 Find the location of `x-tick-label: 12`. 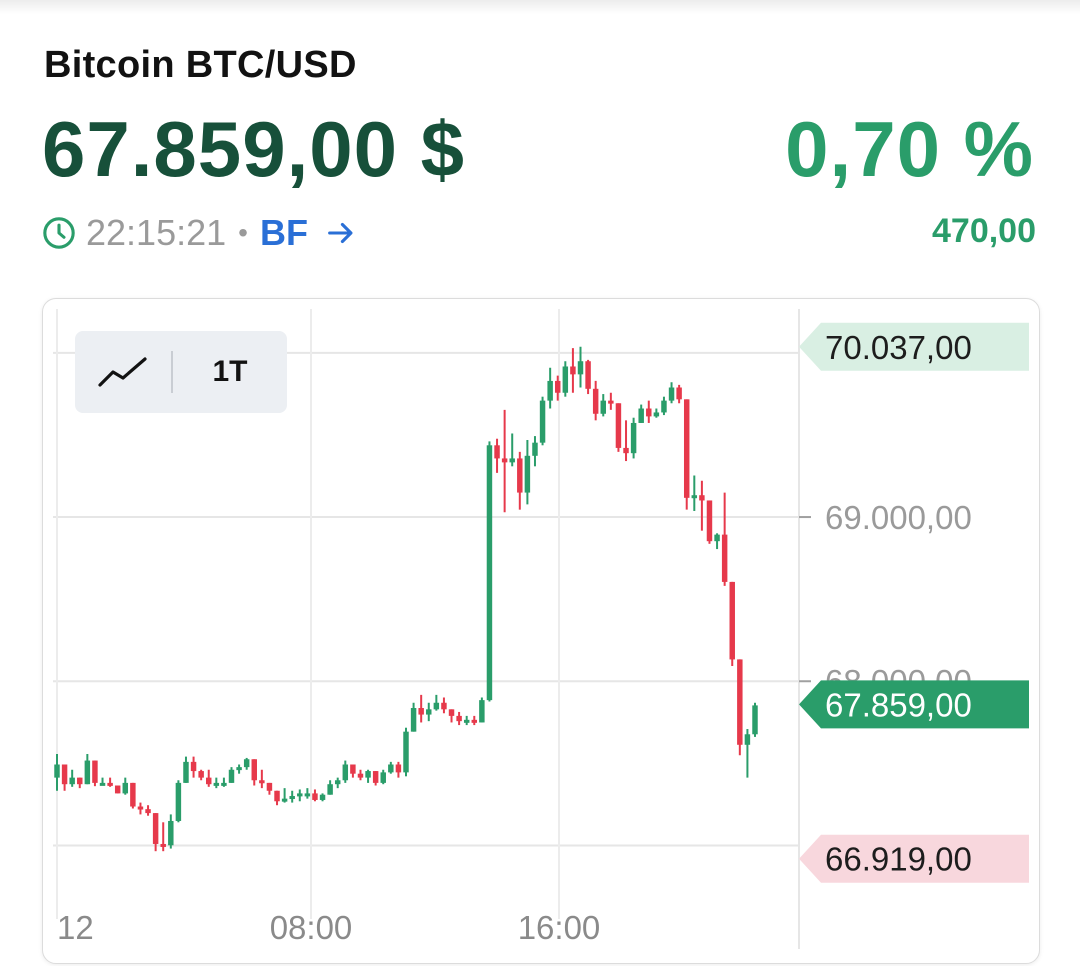

x-tick-label: 12 is located at coordinates (75, 927).